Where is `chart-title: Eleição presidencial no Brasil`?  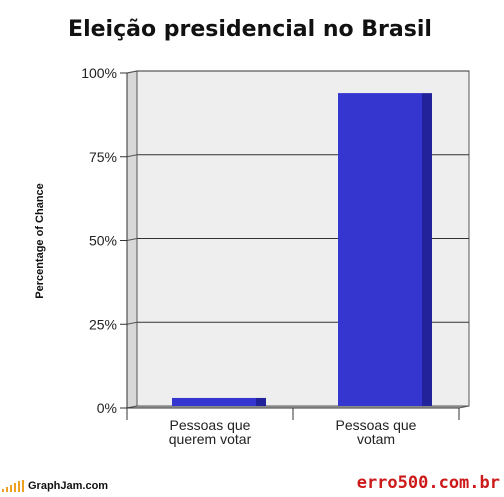
chart-title: Eleição presidencial no Brasil is located at coordinates (250, 29).